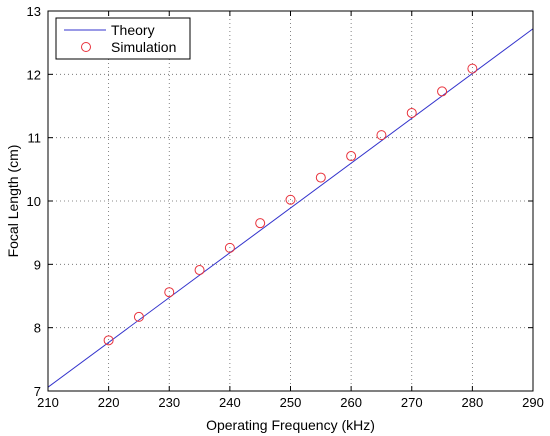  Describe the element at coordinates (169, 402) in the screenshot. I see `x-tick-label: 230` at that location.